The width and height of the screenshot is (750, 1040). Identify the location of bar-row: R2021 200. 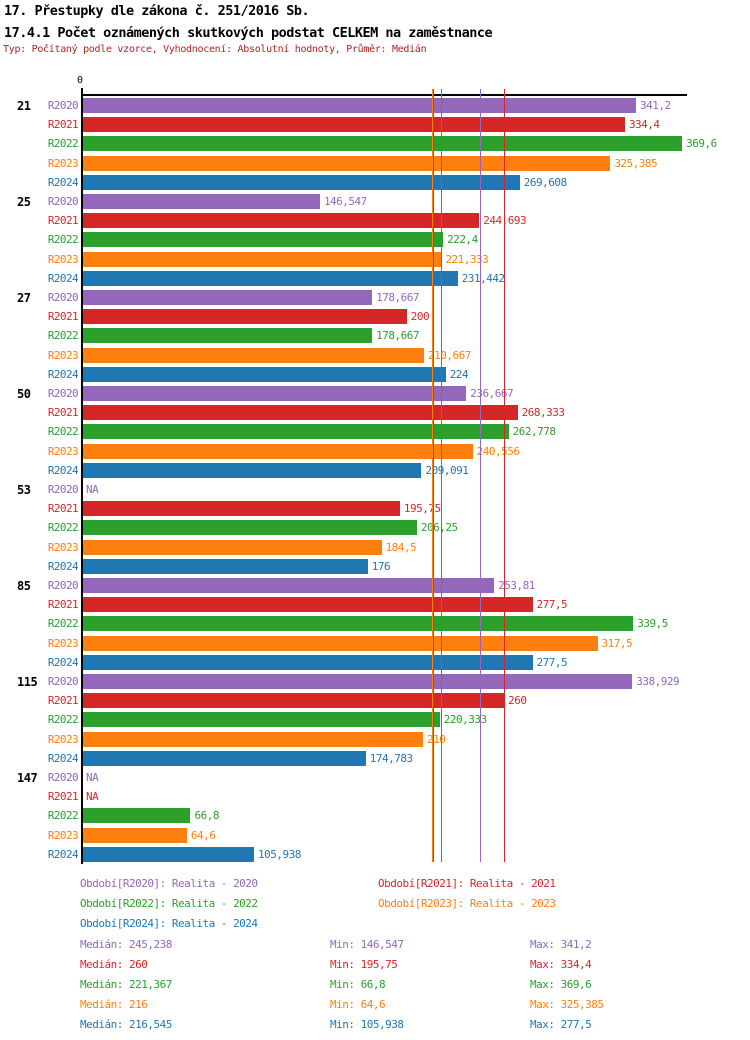
(375, 316).